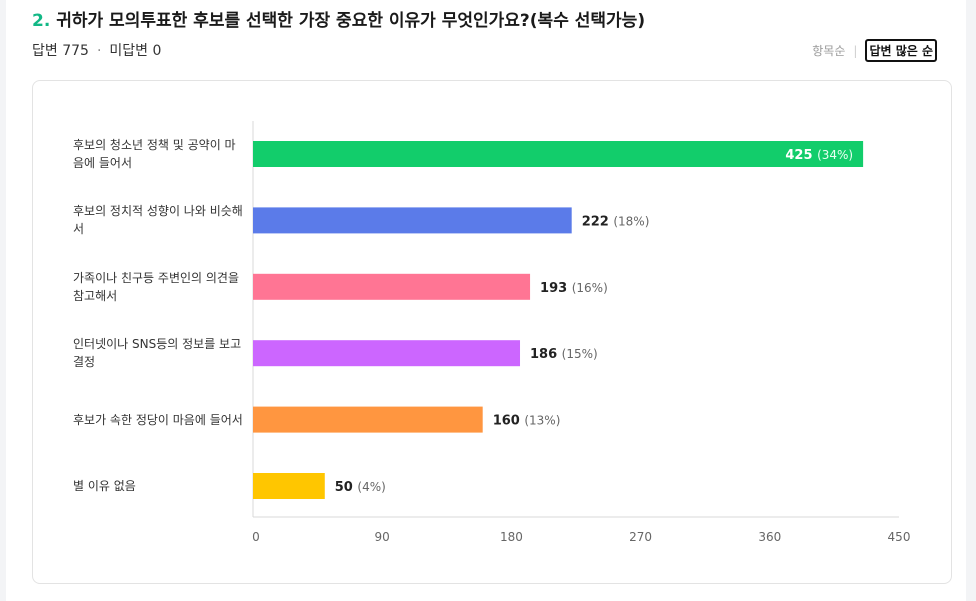  I want to click on bar-value-label: 160 (13%), so click(527, 421).